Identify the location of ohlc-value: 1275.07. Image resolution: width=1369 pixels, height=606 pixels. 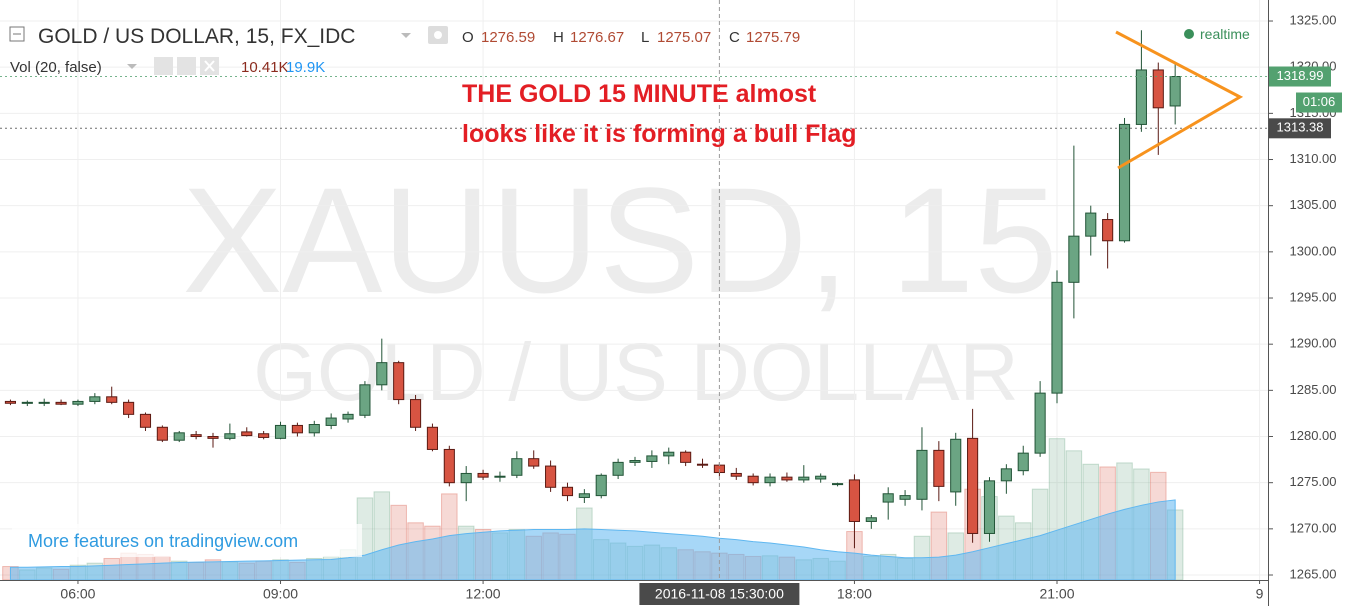
(684, 37).